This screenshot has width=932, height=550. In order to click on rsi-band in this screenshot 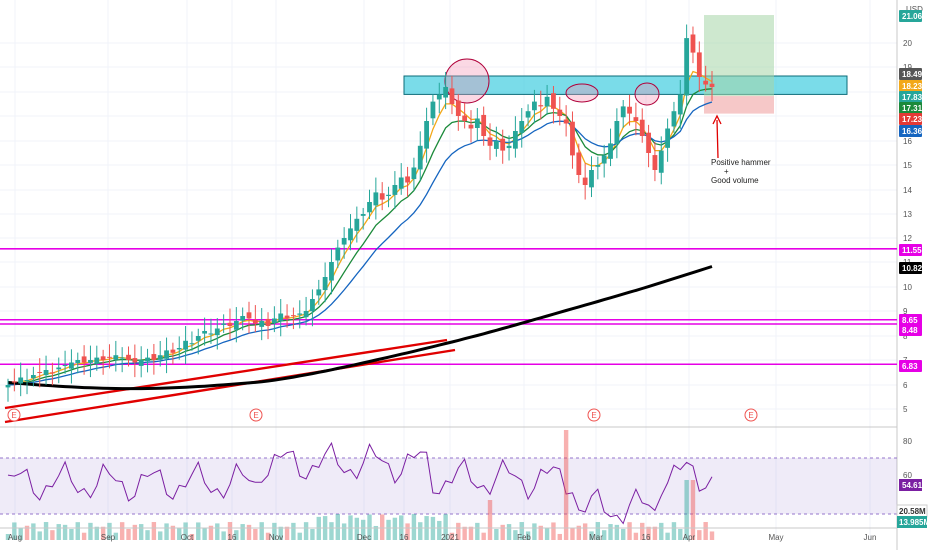, I will do `click(448, 486)`.